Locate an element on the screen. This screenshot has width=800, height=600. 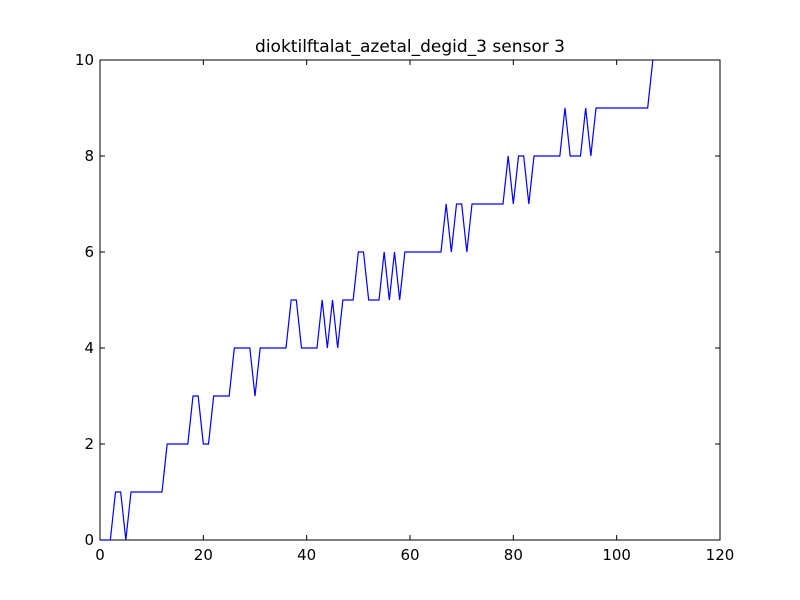
y-tick-label: 6 is located at coordinates (89, 252).